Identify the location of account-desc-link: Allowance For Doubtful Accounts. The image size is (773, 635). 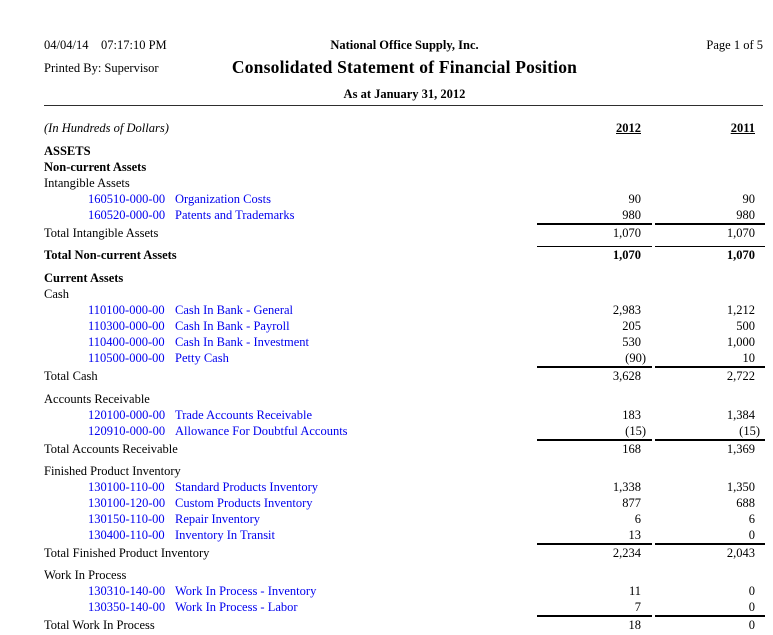
(261, 431).